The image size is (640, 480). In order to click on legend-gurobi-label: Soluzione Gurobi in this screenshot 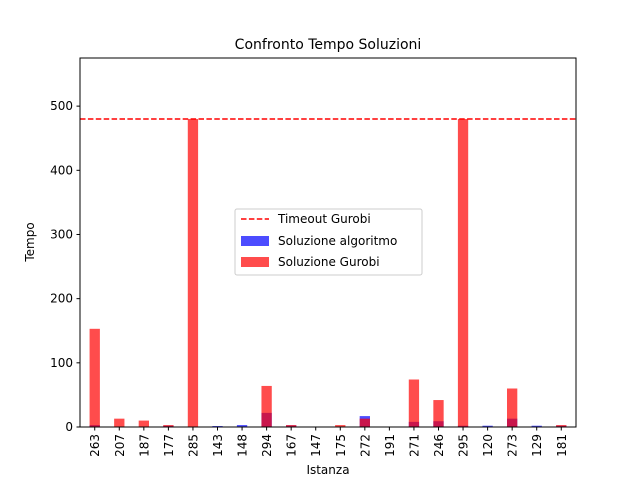, I will do `click(329, 262)`.